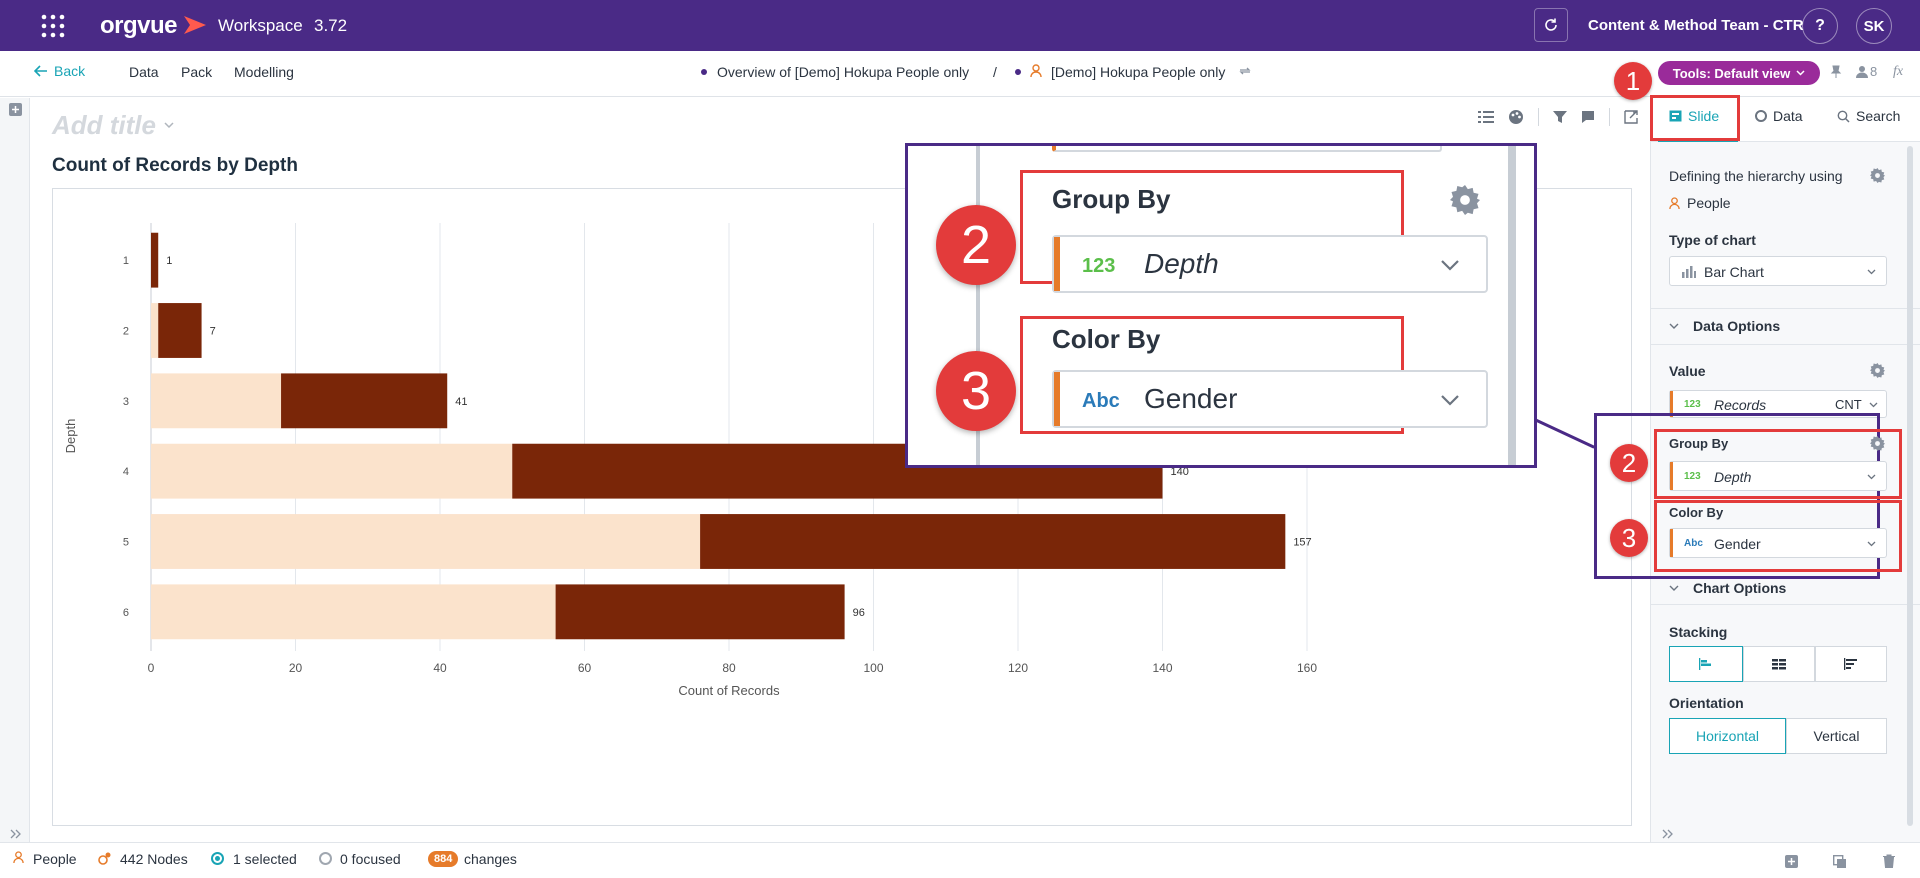 Image resolution: width=1920 pixels, height=878 pixels. I want to click on annotation-box-color-by, so click(1778, 536).